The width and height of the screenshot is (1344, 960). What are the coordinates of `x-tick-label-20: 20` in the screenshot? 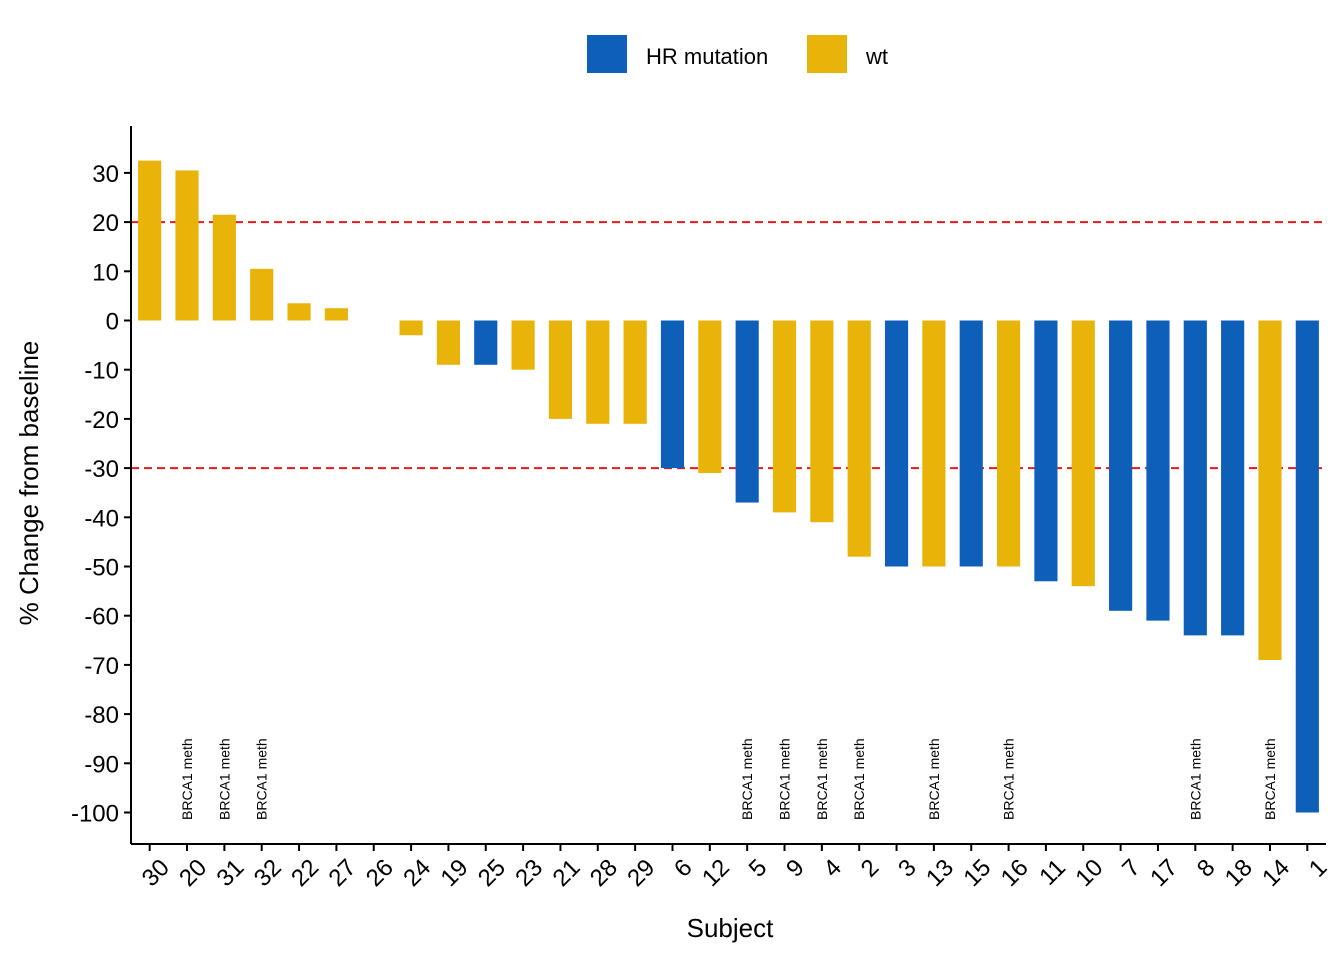 It's located at (193, 873).